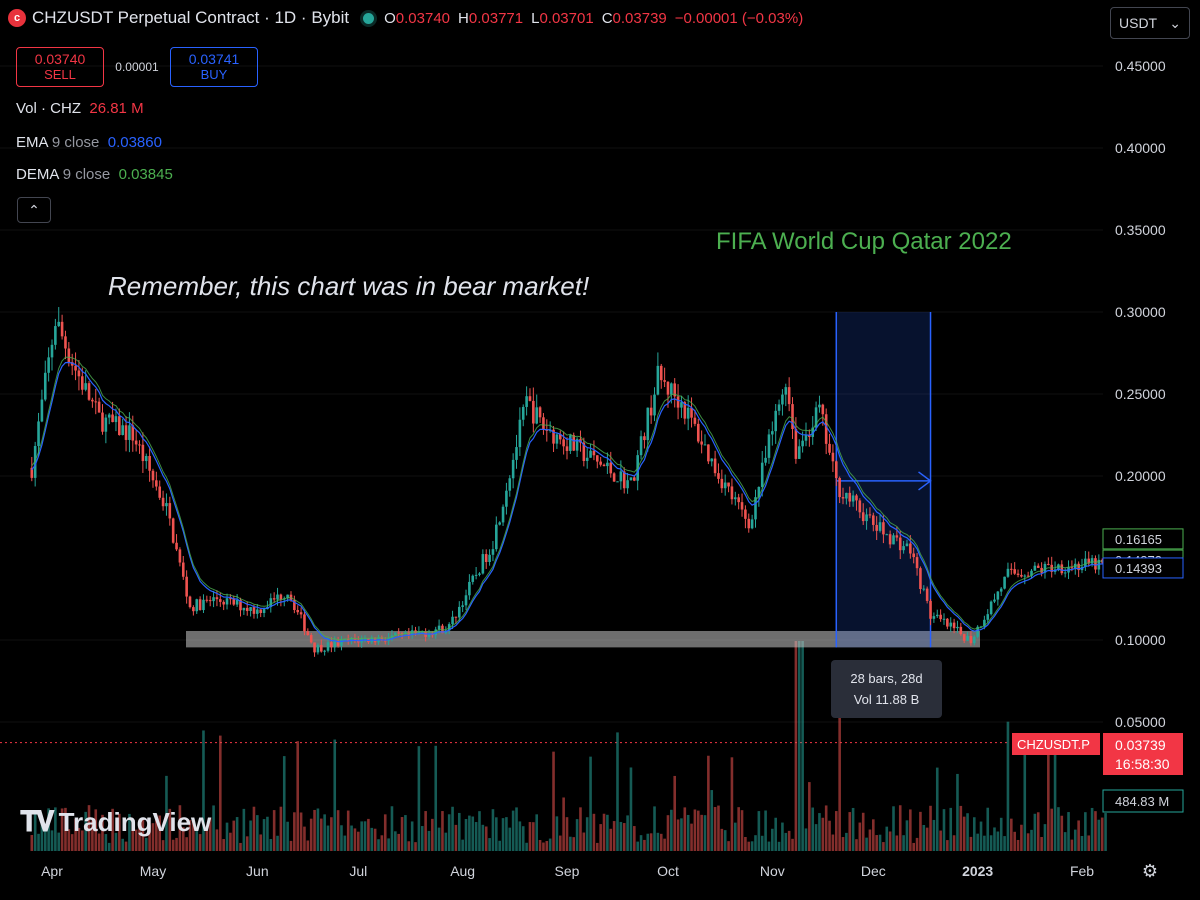  What do you see at coordinates (214, 67) in the screenshot?
I see `buy-button: 0.03741 BUY` at bounding box center [214, 67].